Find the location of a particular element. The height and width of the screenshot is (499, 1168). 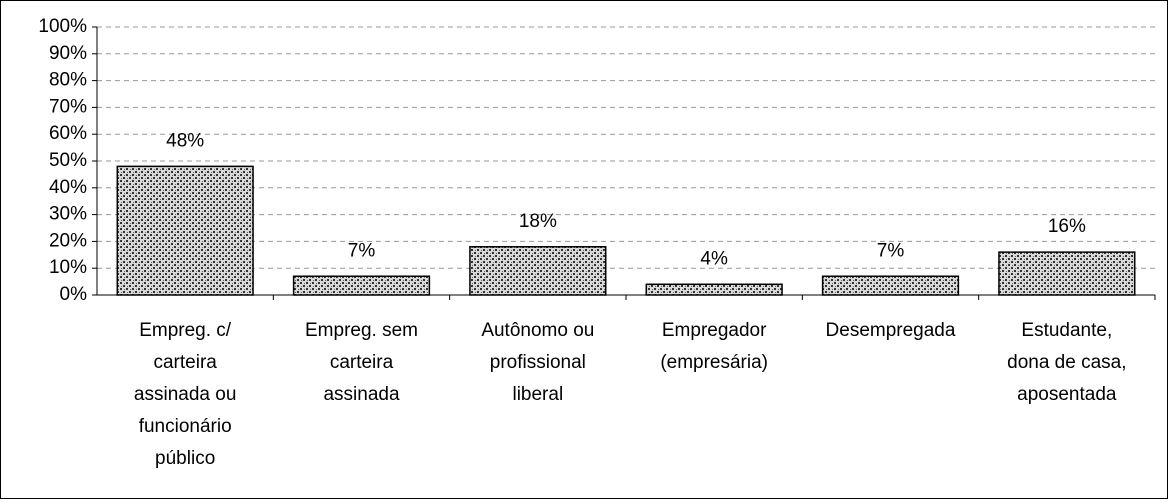

x-tick-label-line: profissional is located at coordinates (538, 362).